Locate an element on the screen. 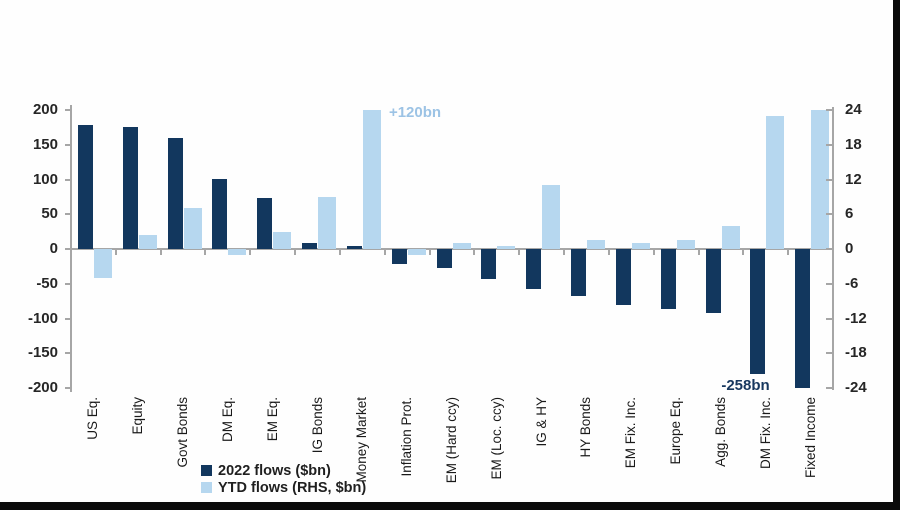  left-axis-tick-label: 200 is located at coordinates (45, 109).